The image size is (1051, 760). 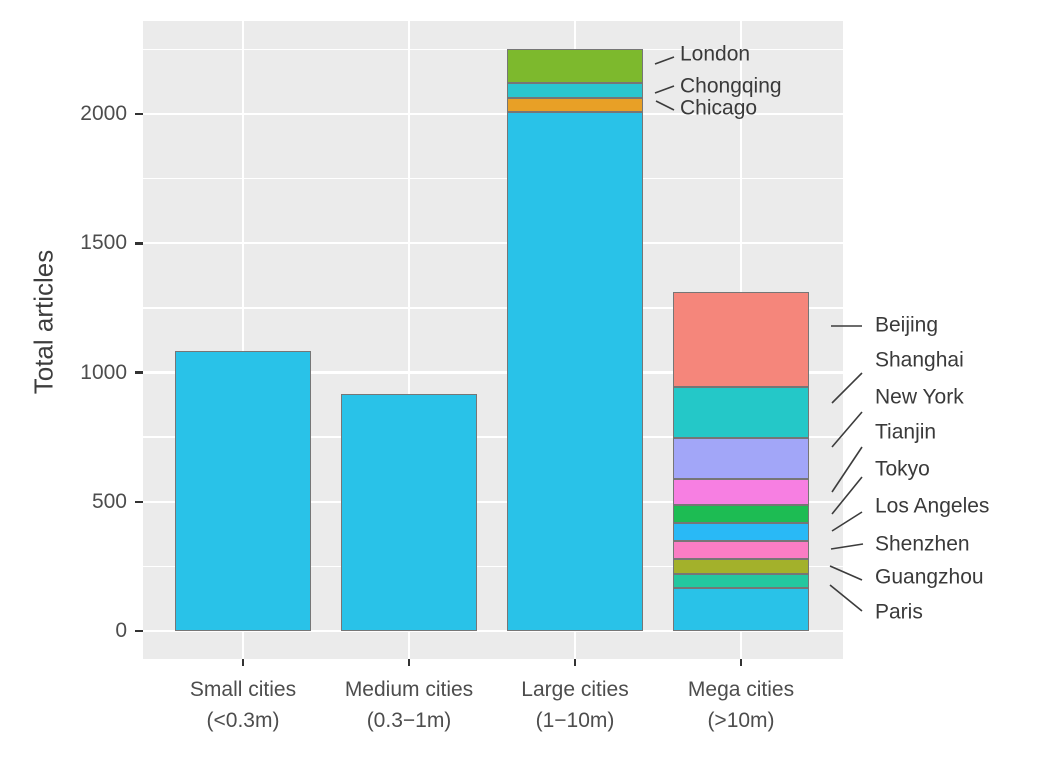 What do you see at coordinates (409, 705) in the screenshot?
I see `x-tick-label-medium-cities: Medium cities (0.3−1m)` at bounding box center [409, 705].